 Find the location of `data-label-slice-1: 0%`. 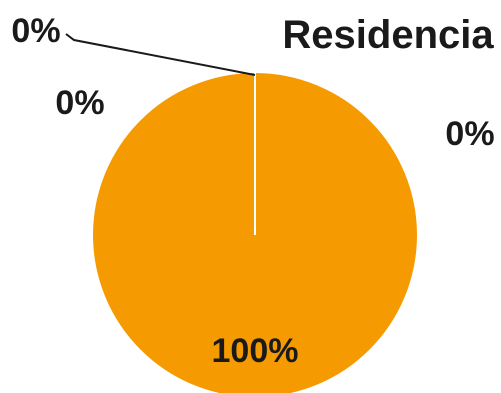

data-label-slice-1: 0% is located at coordinates (35, 31).